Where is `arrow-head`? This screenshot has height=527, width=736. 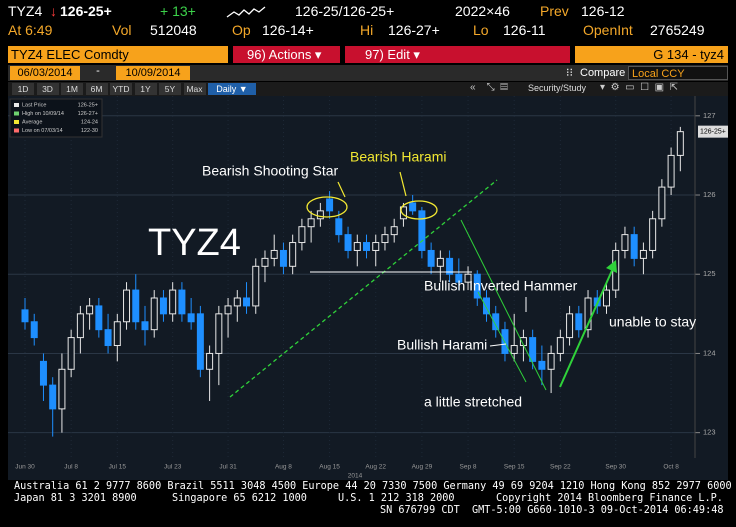 arrow-head is located at coordinates (611, 266).